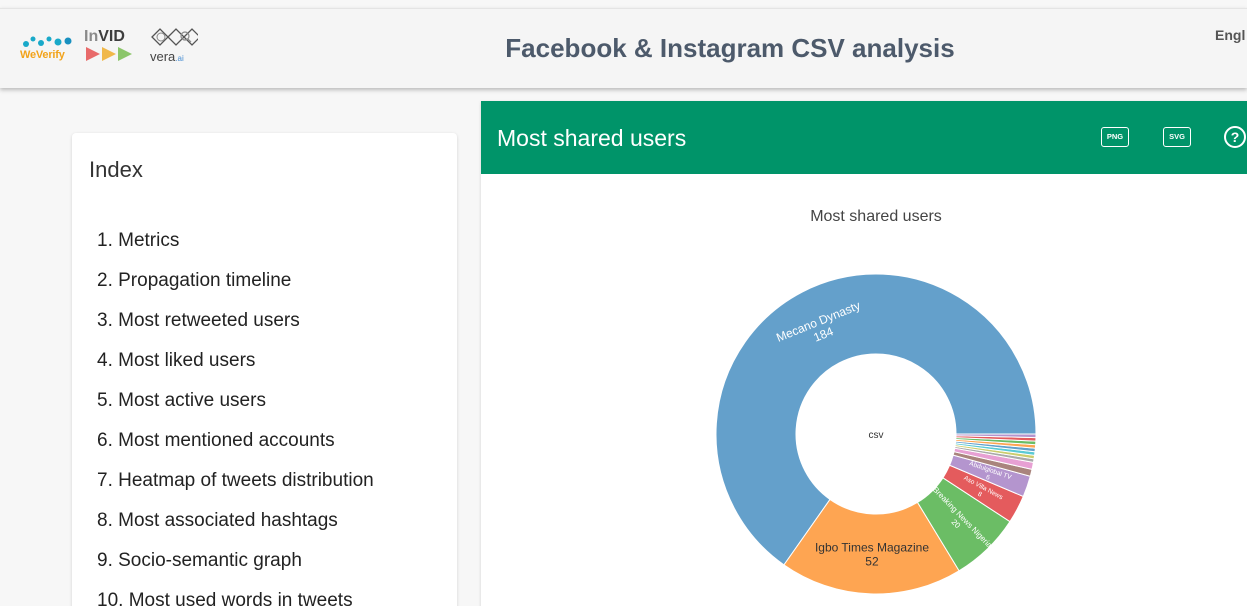  What do you see at coordinates (198, 320) in the screenshot?
I see `index-item-most-retweeted-users: 3. Most retweeted users` at bounding box center [198, 320].